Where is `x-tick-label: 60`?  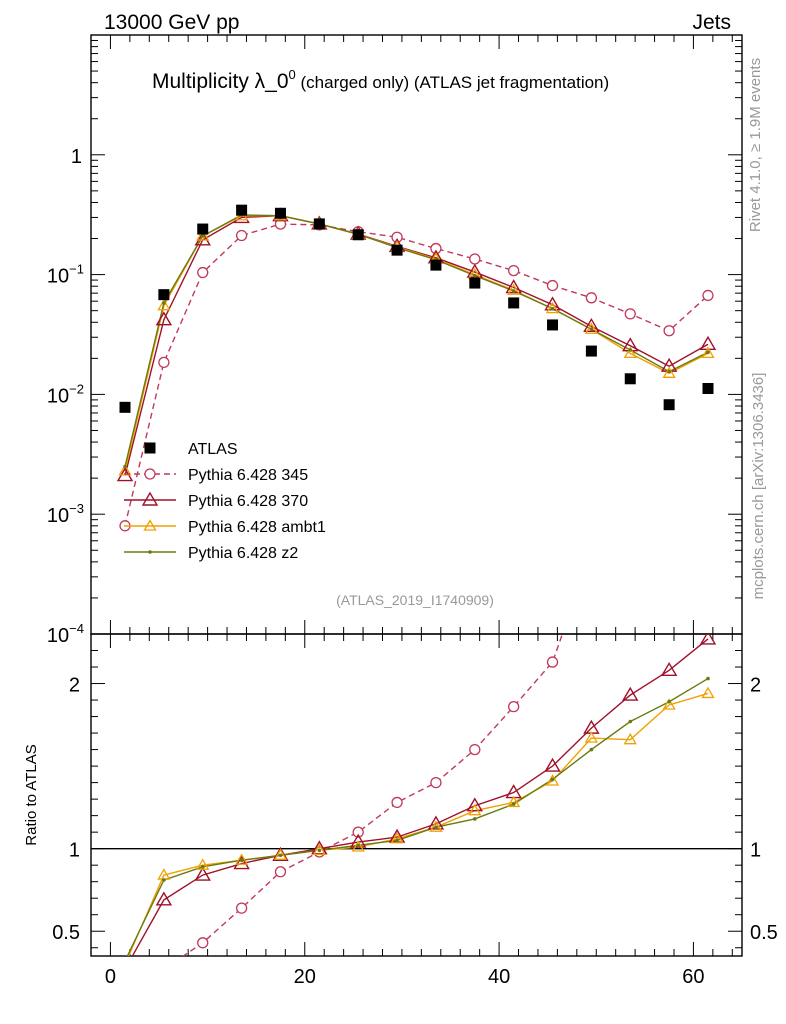
x-tick-label: 60 is located at coordinates (693, 977).